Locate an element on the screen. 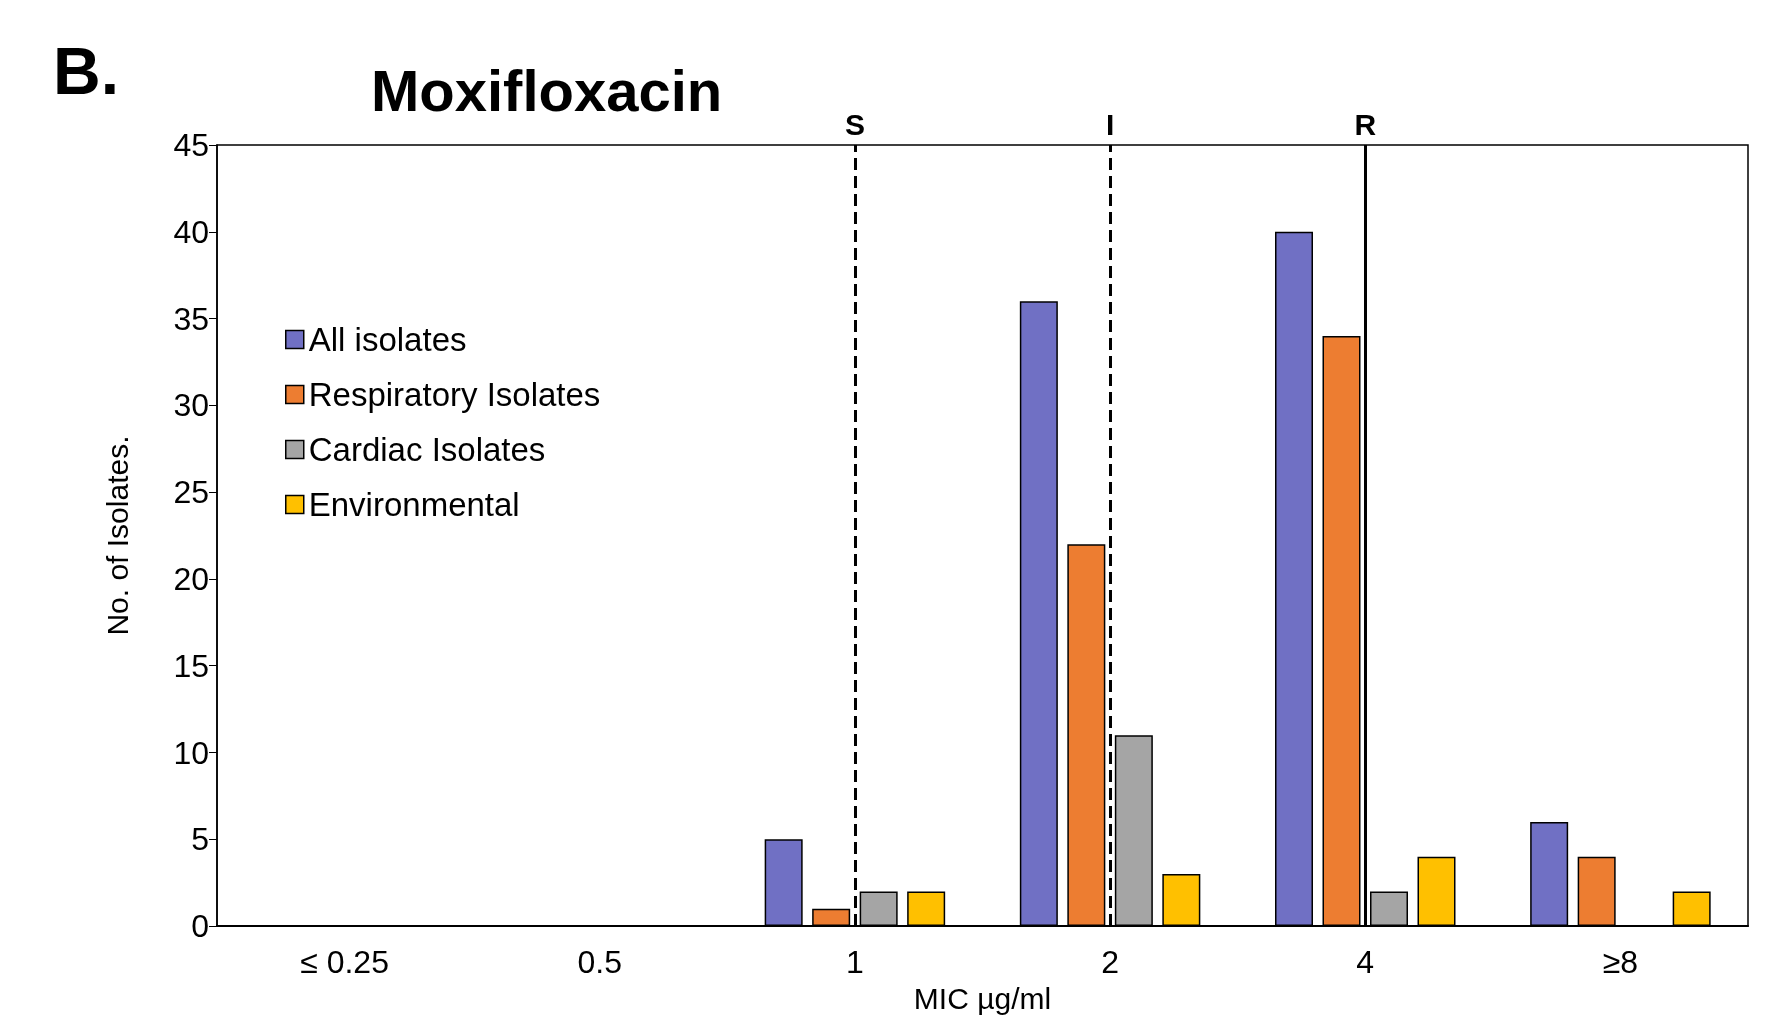 Image resolution: width=1787 pixels, height=1030 pixels. x-tick-label: ≤ 0.25 is located at coordinates (344, 962).